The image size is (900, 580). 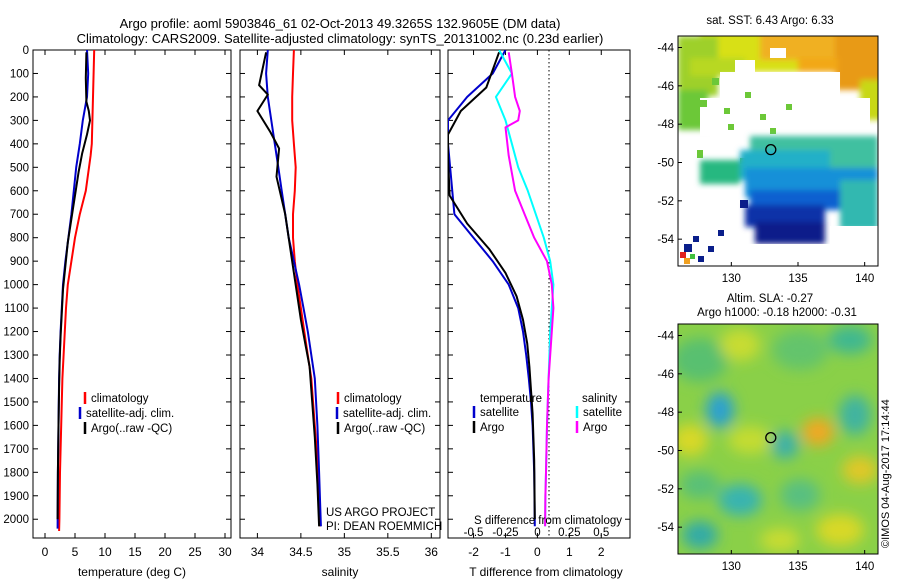 What do you see at coordinates (432, 552) in the screenshot?
I see `x-tick-label: 36` at bounding box center [432, 552].